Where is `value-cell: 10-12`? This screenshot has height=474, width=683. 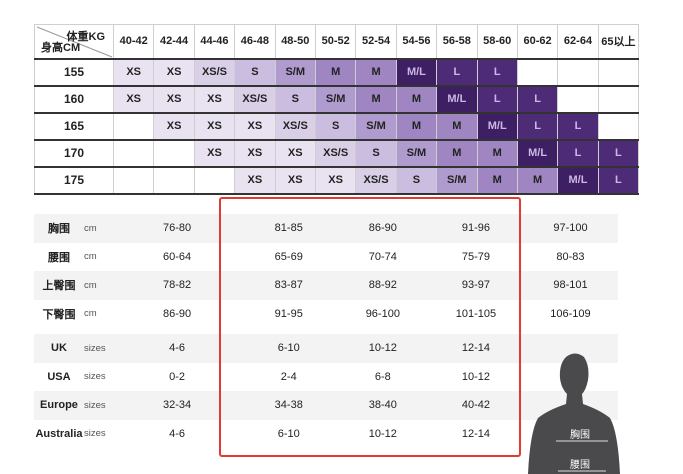
value-cell: 10-12 is located at coordinates (382, 348).